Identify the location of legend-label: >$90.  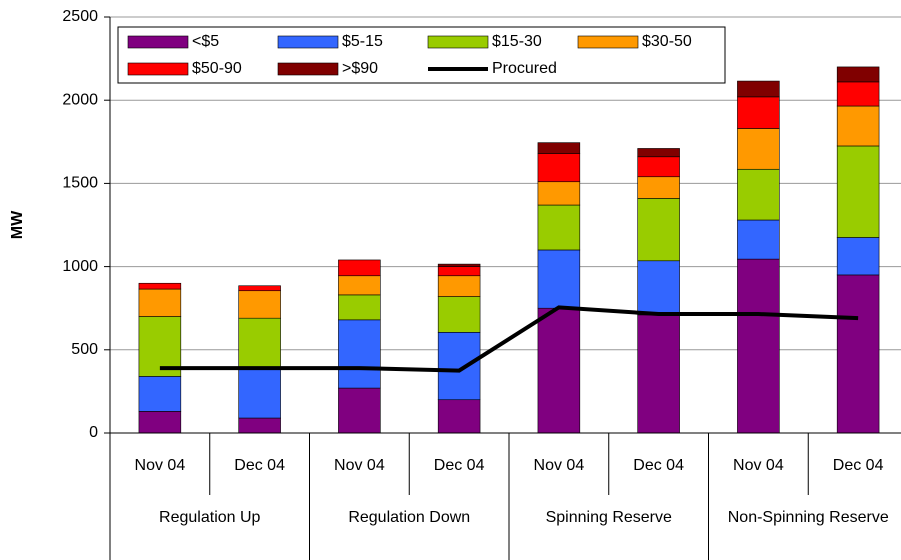
(360, 68).